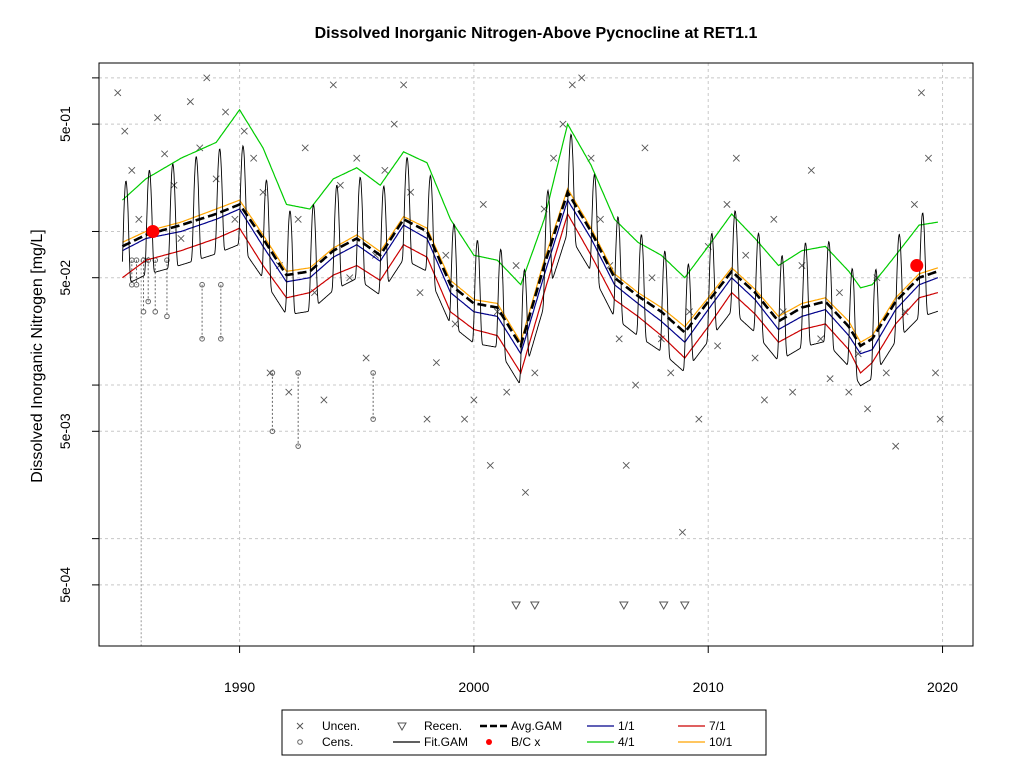 The height and width of the screenshot is (768, 1024). I want to click on legend-symbol-cross, so click(300, 726).